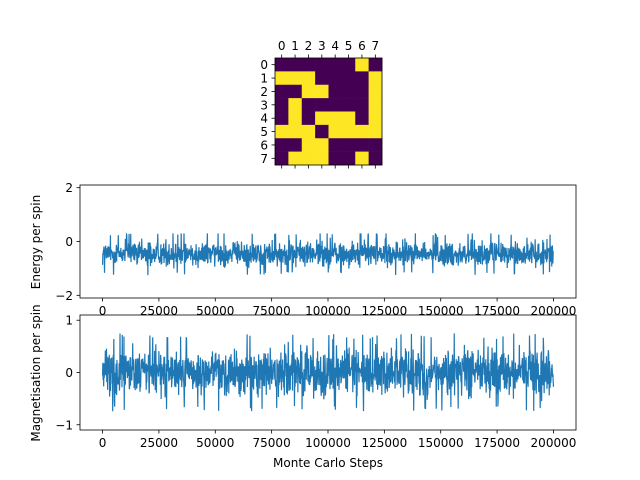 The width and height of the screenshot is (640, 480). I want to click on energy-x-tick-label: 25000, so click(159, 311).